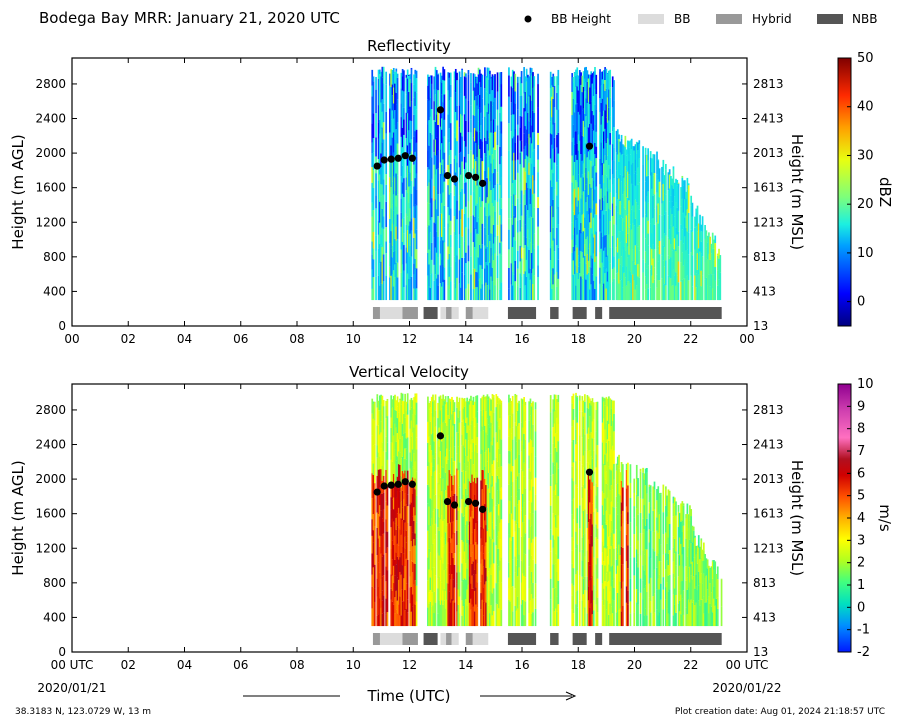  I want to click on vertical-velocity-bb-height-points, so click(483, 472).